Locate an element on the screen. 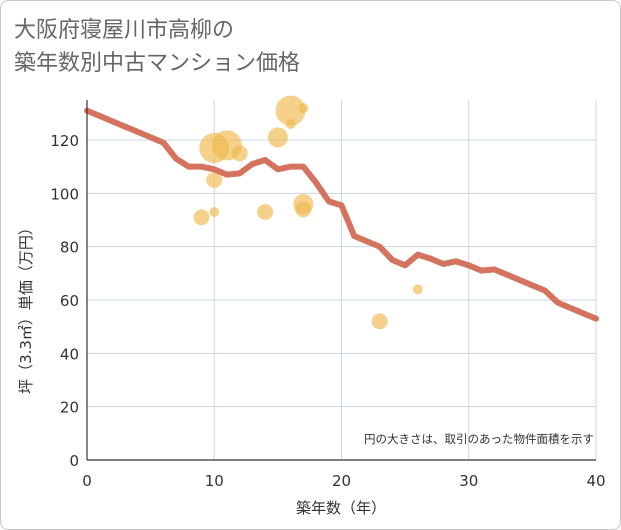  y-tick-label-80: 80 is located at coordinates (69, 248).